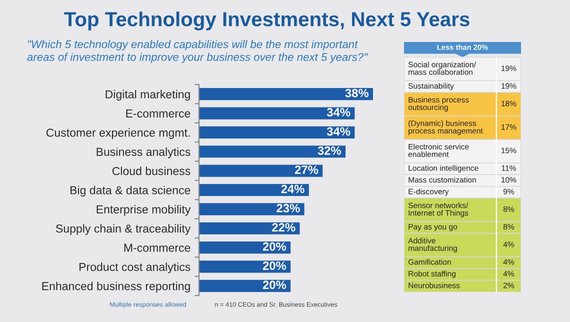 The height and width of the screenshot is (322, 570). Describe the element at coordinates (267, 21) in the screenshot. I see `chart-title: Top Technology Investments, Next 5 Years` at that location.